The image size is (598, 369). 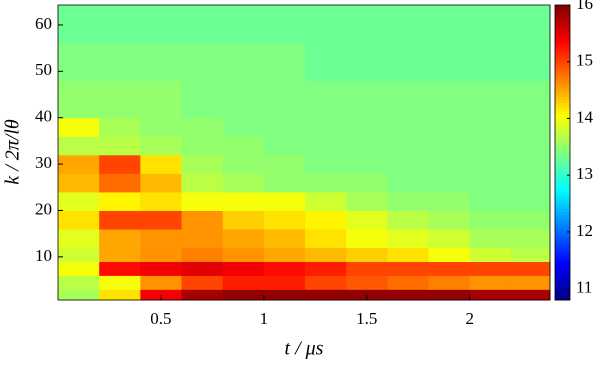 What do you see at coordinates (584, 6) in the screenshot?
I see `colorbar-tick-label: 16` at bounding box center [584, 6].